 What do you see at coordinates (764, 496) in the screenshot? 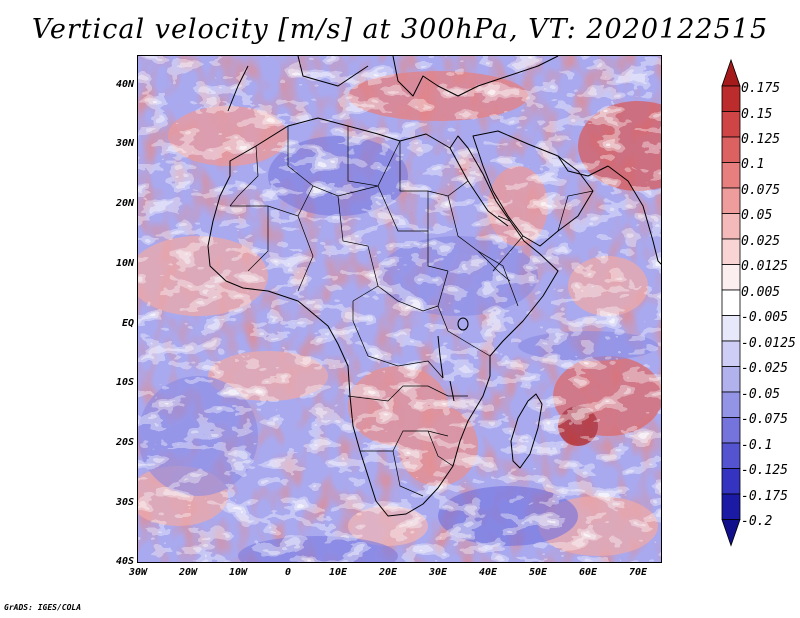
I see `colorbar-label: -0.175` at bounding box center [764, 496].